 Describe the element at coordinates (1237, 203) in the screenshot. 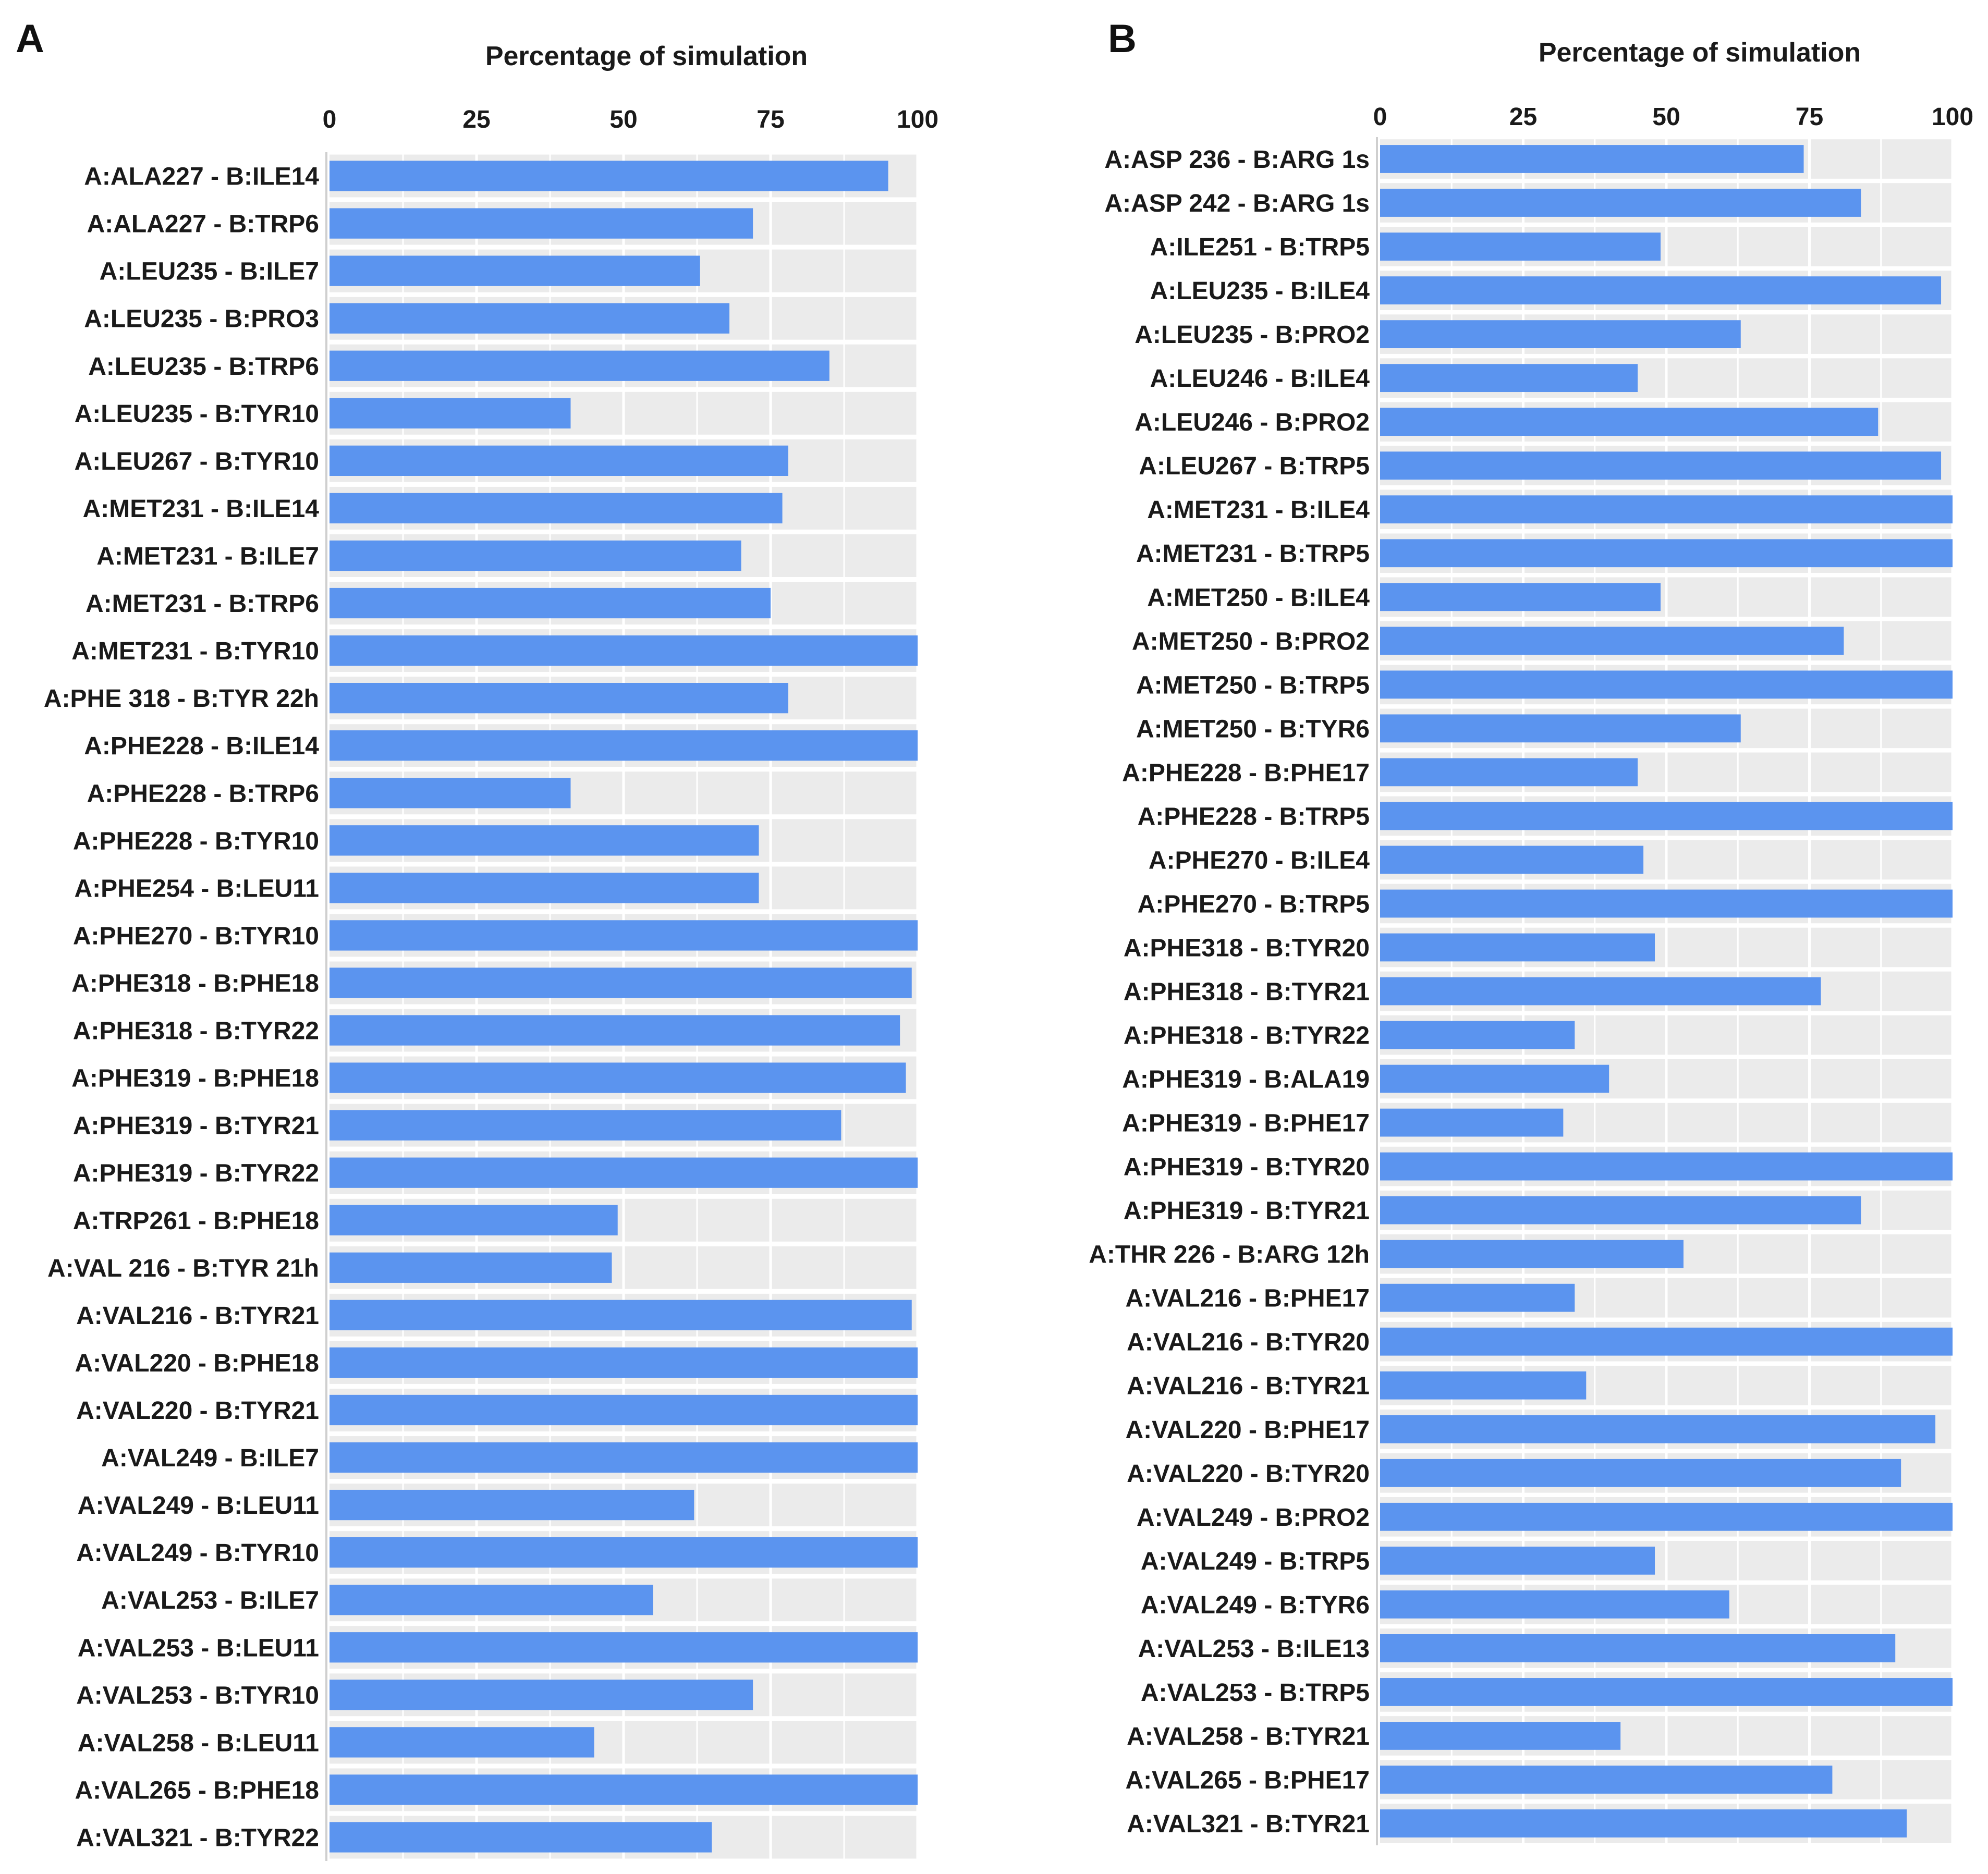

I see `b-category-label: A:ASP 242 - B:ARG 1s` at that location.